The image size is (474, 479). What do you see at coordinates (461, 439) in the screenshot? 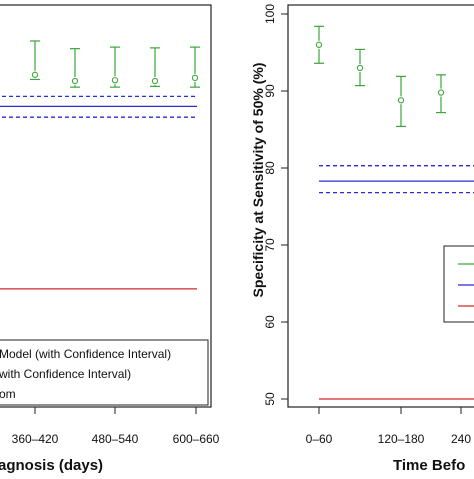
I see `x-tick-label: 240` at bounding box center [461, 439].